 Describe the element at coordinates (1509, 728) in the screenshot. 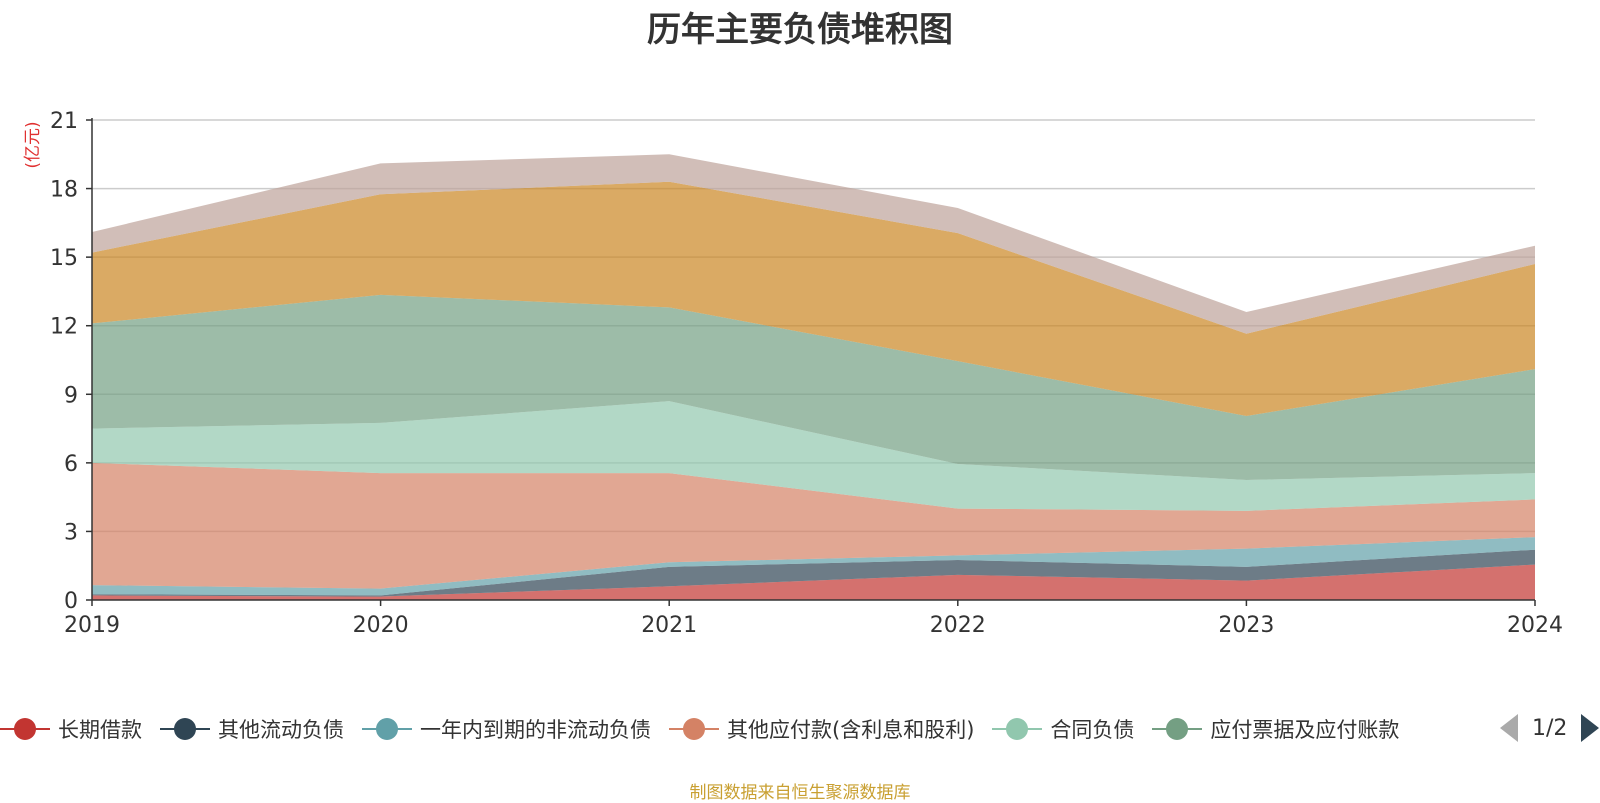

I see `legend-prev-page-icon` at that location.